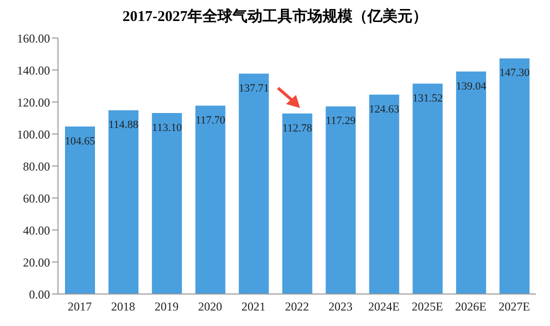  Describe the element at coordinates (384, 109) in the screenshot. I see `data-label: 124.63` at that location.